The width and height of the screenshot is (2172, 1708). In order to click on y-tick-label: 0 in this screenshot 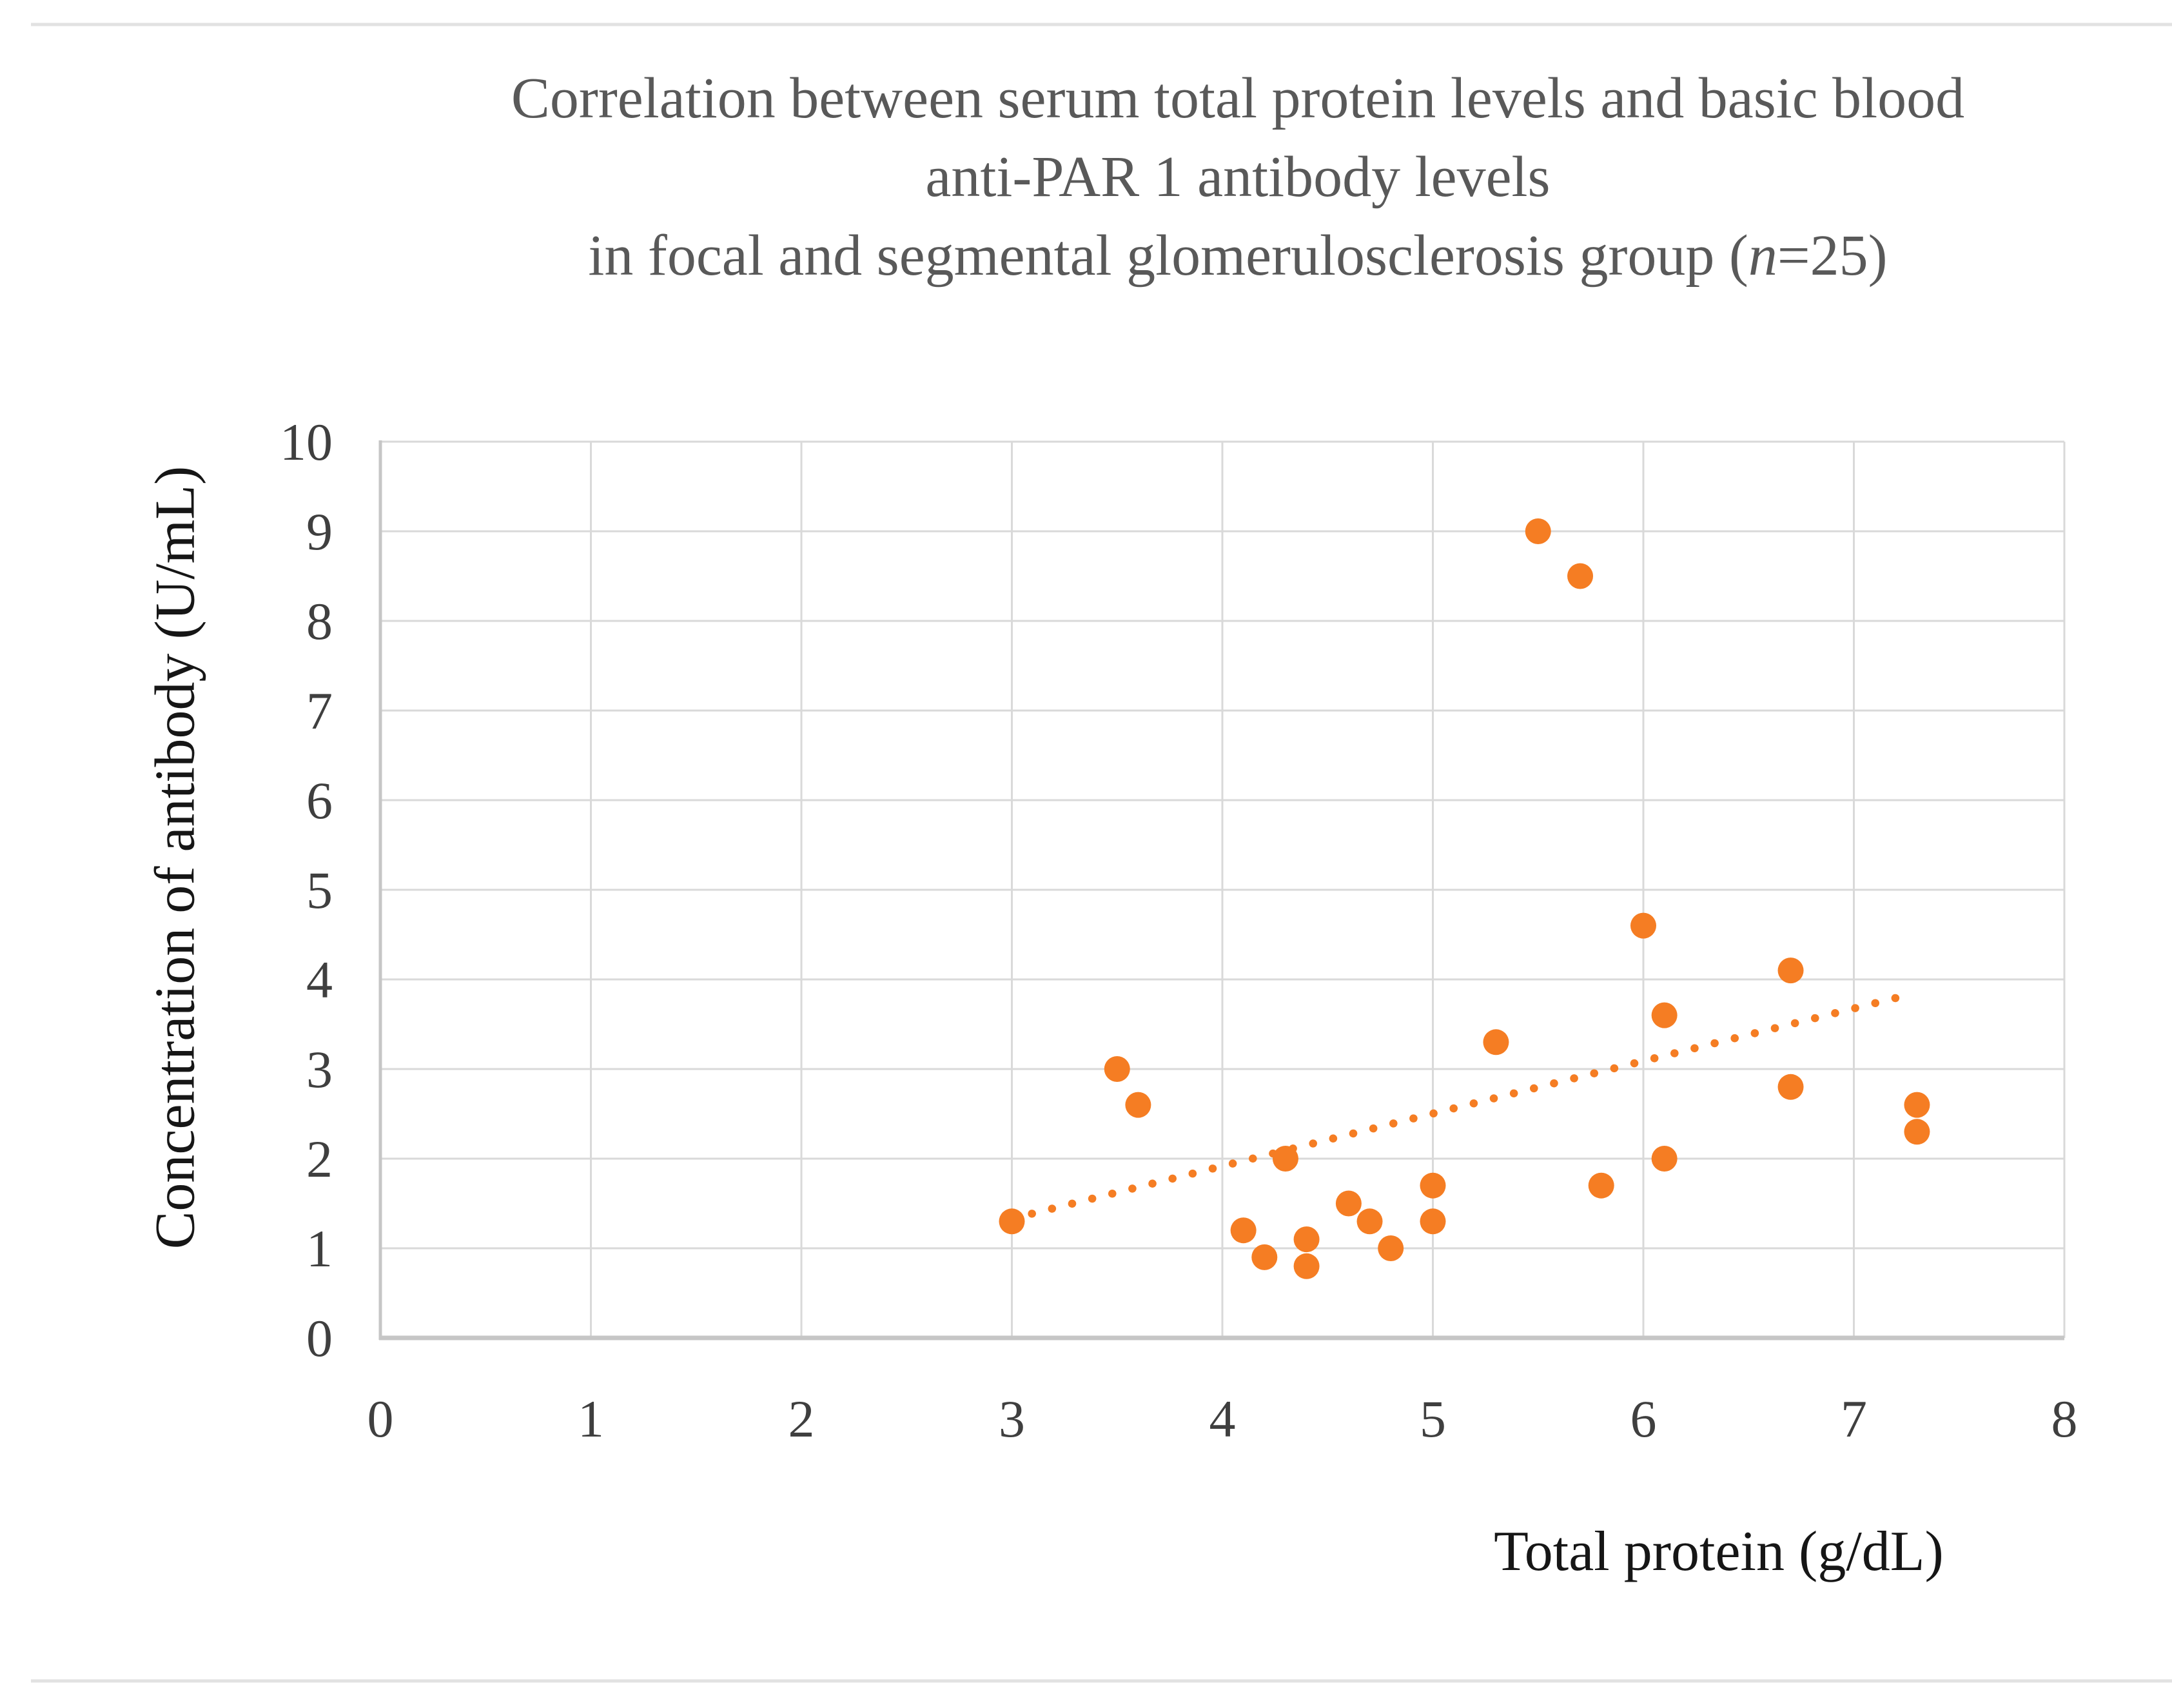, I will do `click(319, 1339)`.